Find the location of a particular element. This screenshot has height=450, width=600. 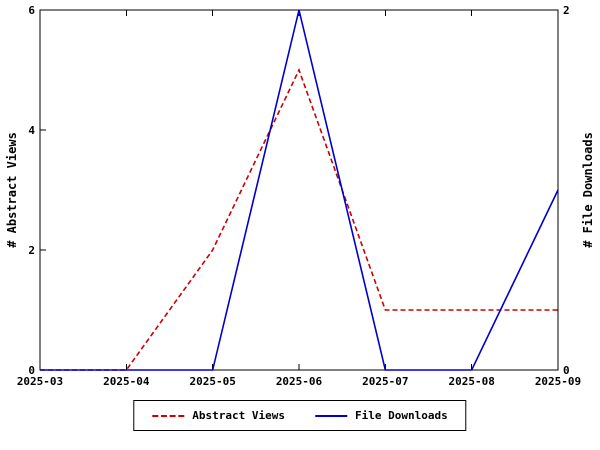

legend-item-abstract-views: Abstract Views is located at coordinates (218, 415).